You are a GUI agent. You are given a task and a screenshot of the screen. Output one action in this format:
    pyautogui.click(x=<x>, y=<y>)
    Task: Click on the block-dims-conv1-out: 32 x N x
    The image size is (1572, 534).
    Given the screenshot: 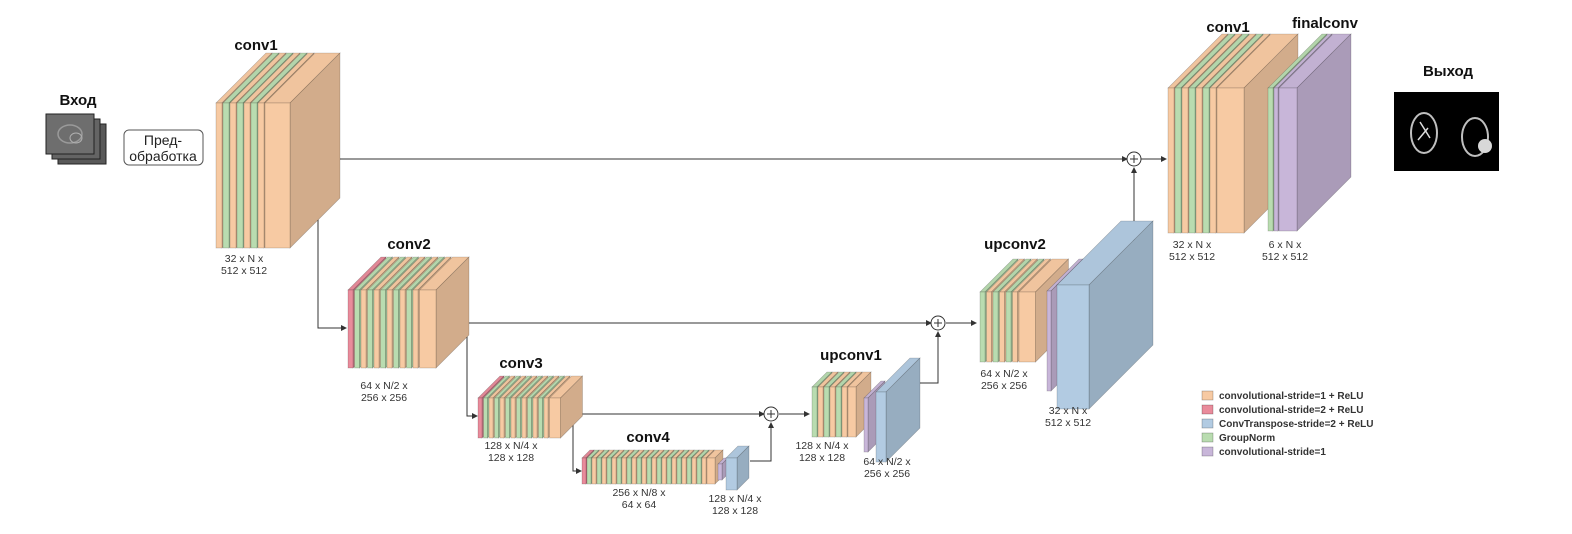 What is the action you would take?
    pyautogui.click(x=1192, y=245)
    